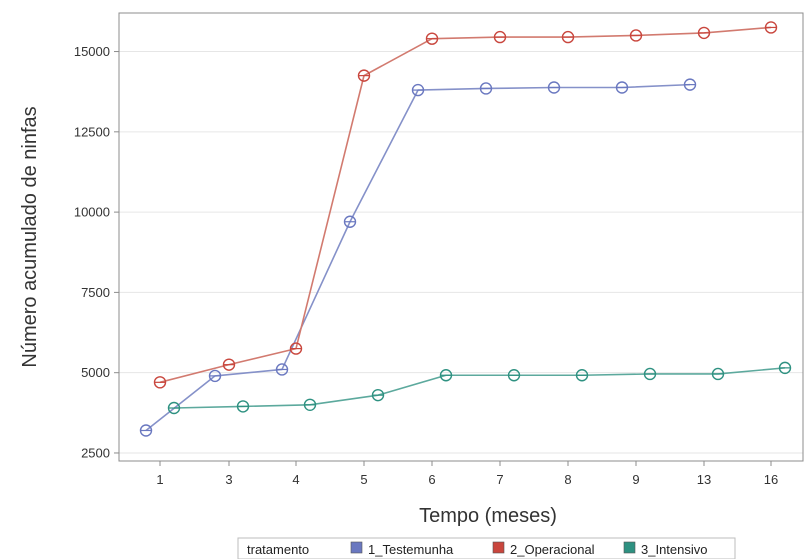 This screenshot has width=805, height=559. Describe the element at coordinates (567, 479) in the screenshot. I see `x-tick-label: 8` at that location.